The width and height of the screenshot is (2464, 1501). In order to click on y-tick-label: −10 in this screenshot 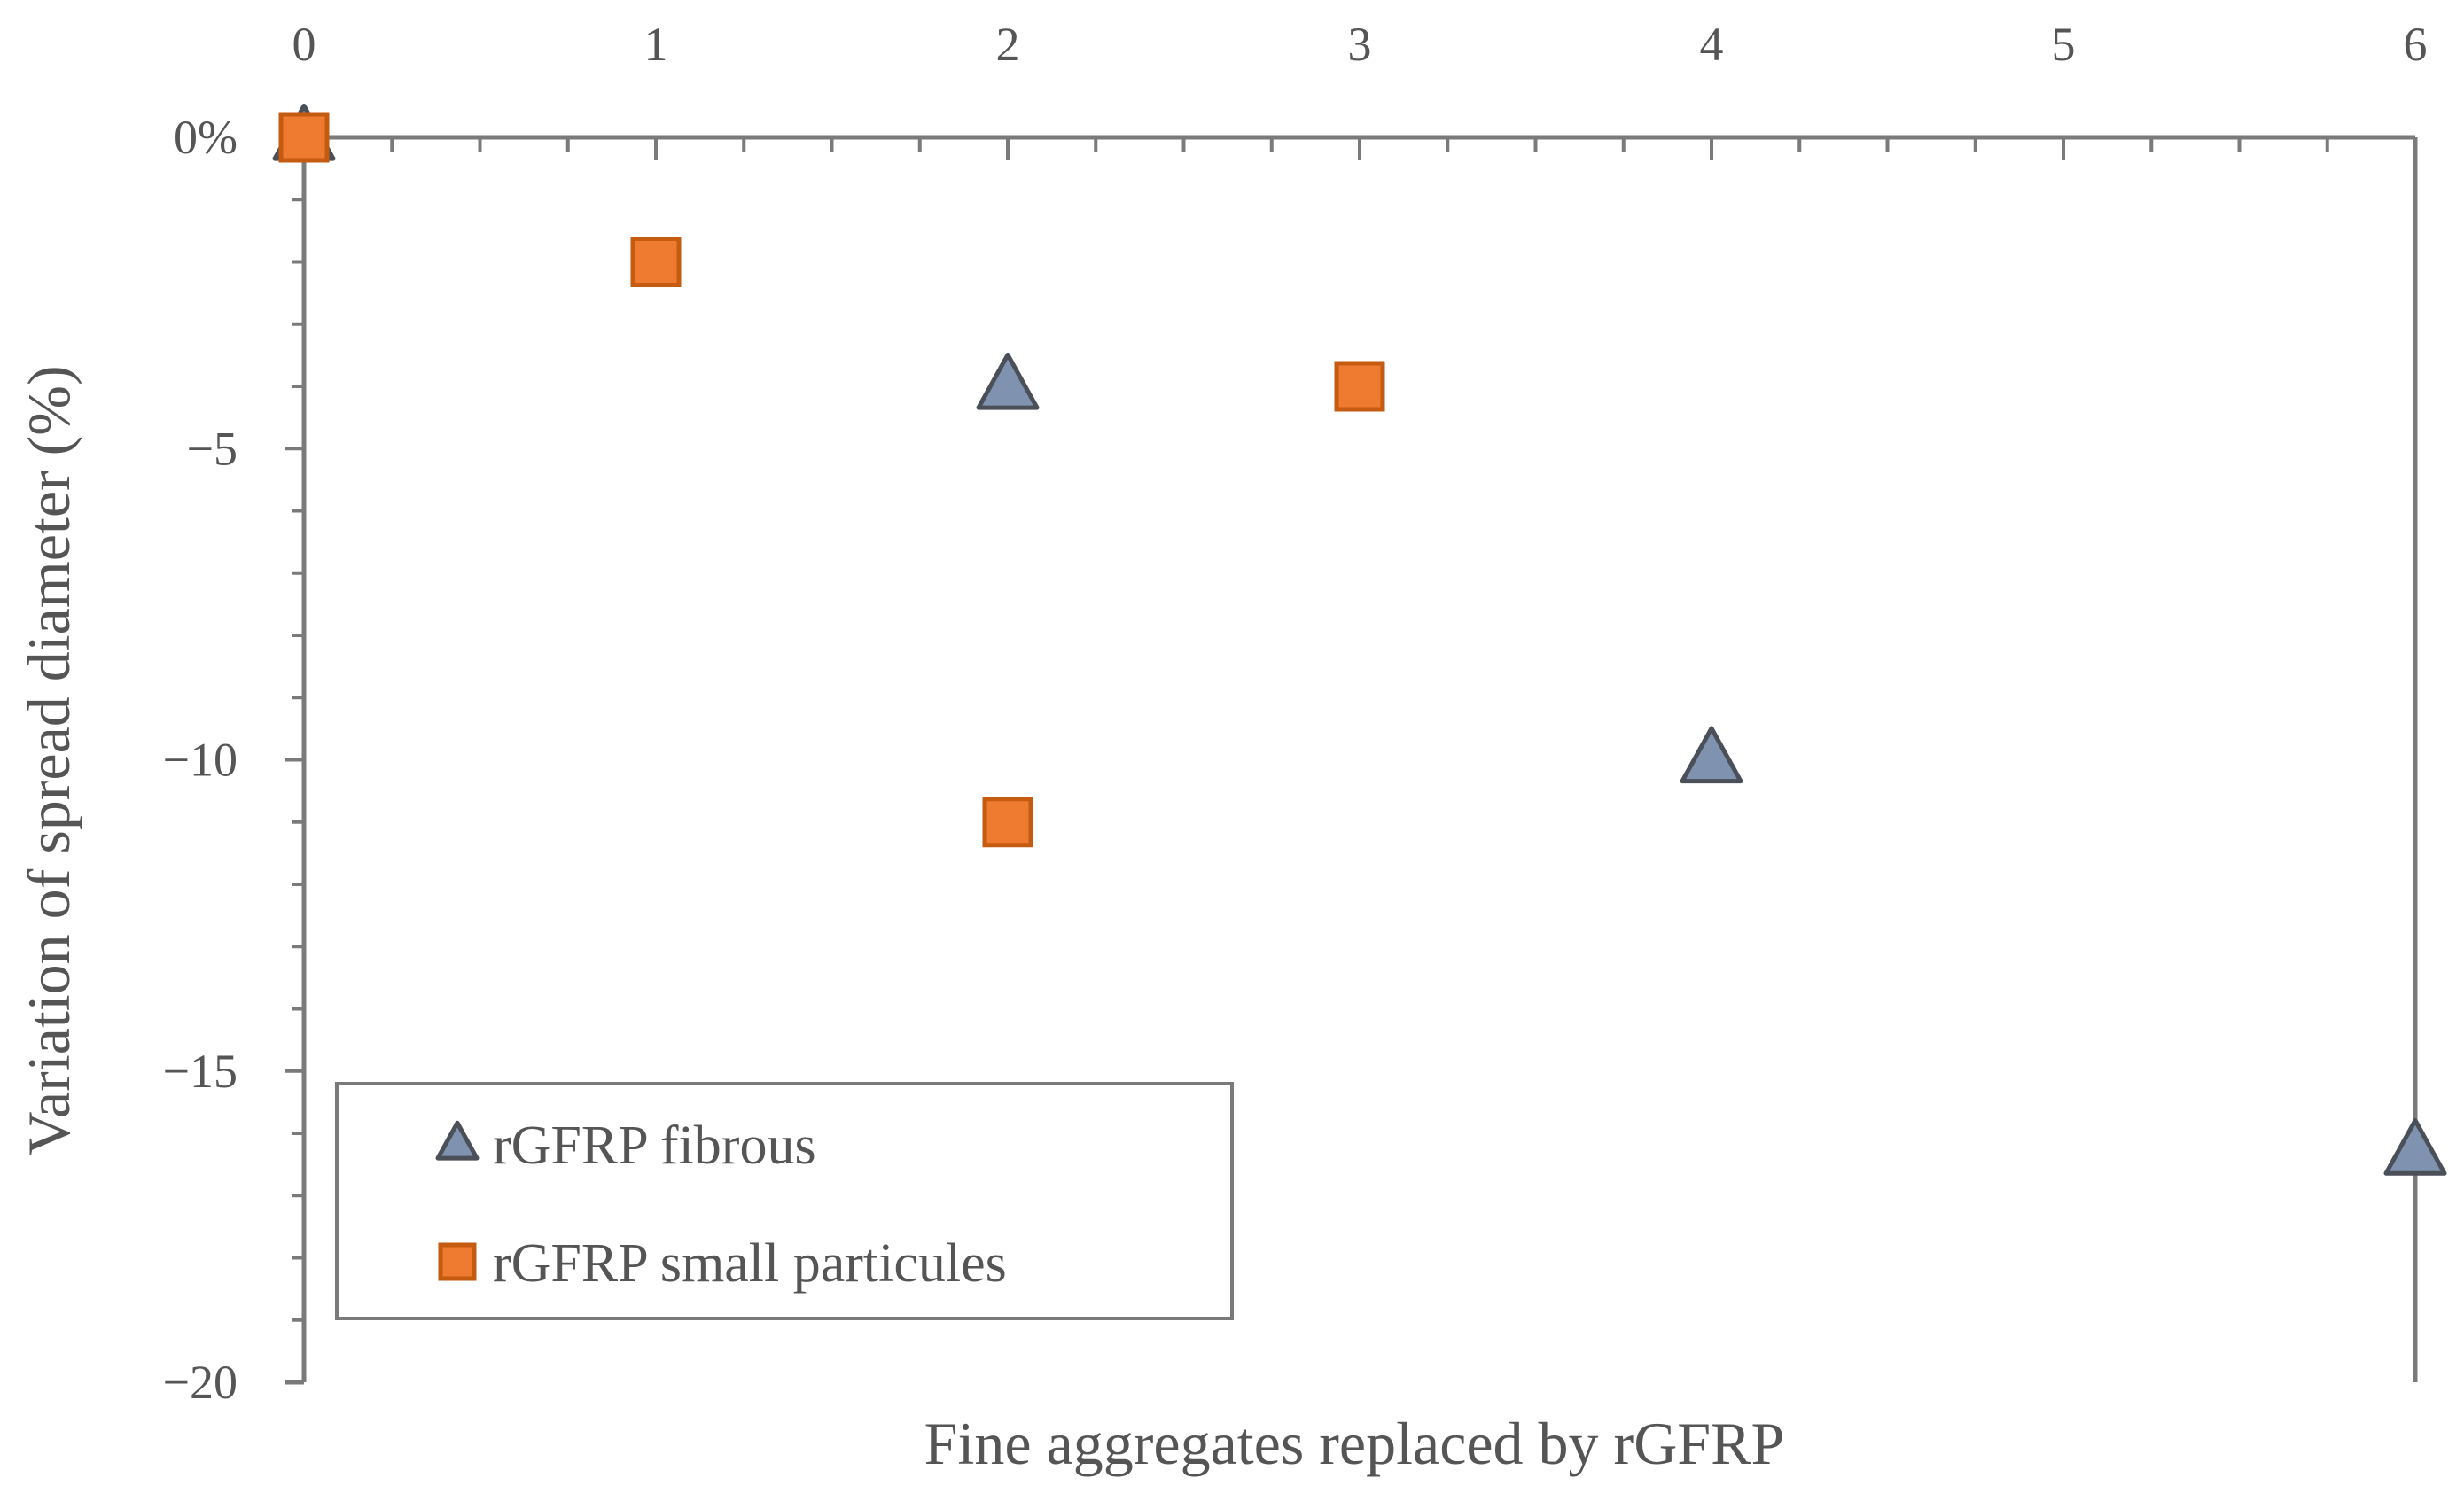, I will do `click(200, 760)`.